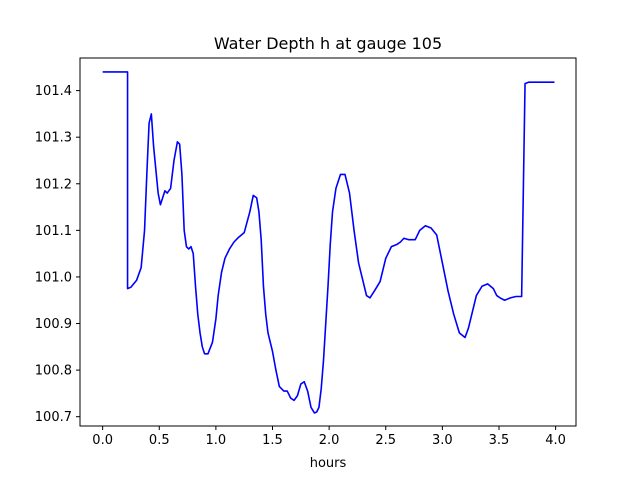 This screenshot has height=480, width=640. I want to click on x-tick-label: 4.0, so click(555, 440).